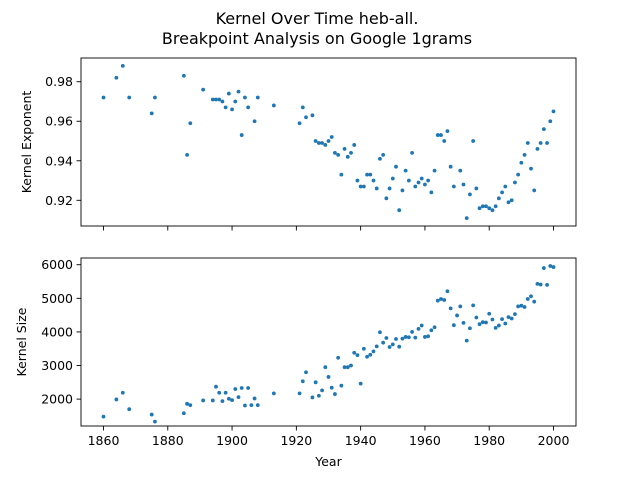  Describe the element at coordinates (21, 341) in the screenshot. I see `y-axis-label: Kernel Size` at that location.